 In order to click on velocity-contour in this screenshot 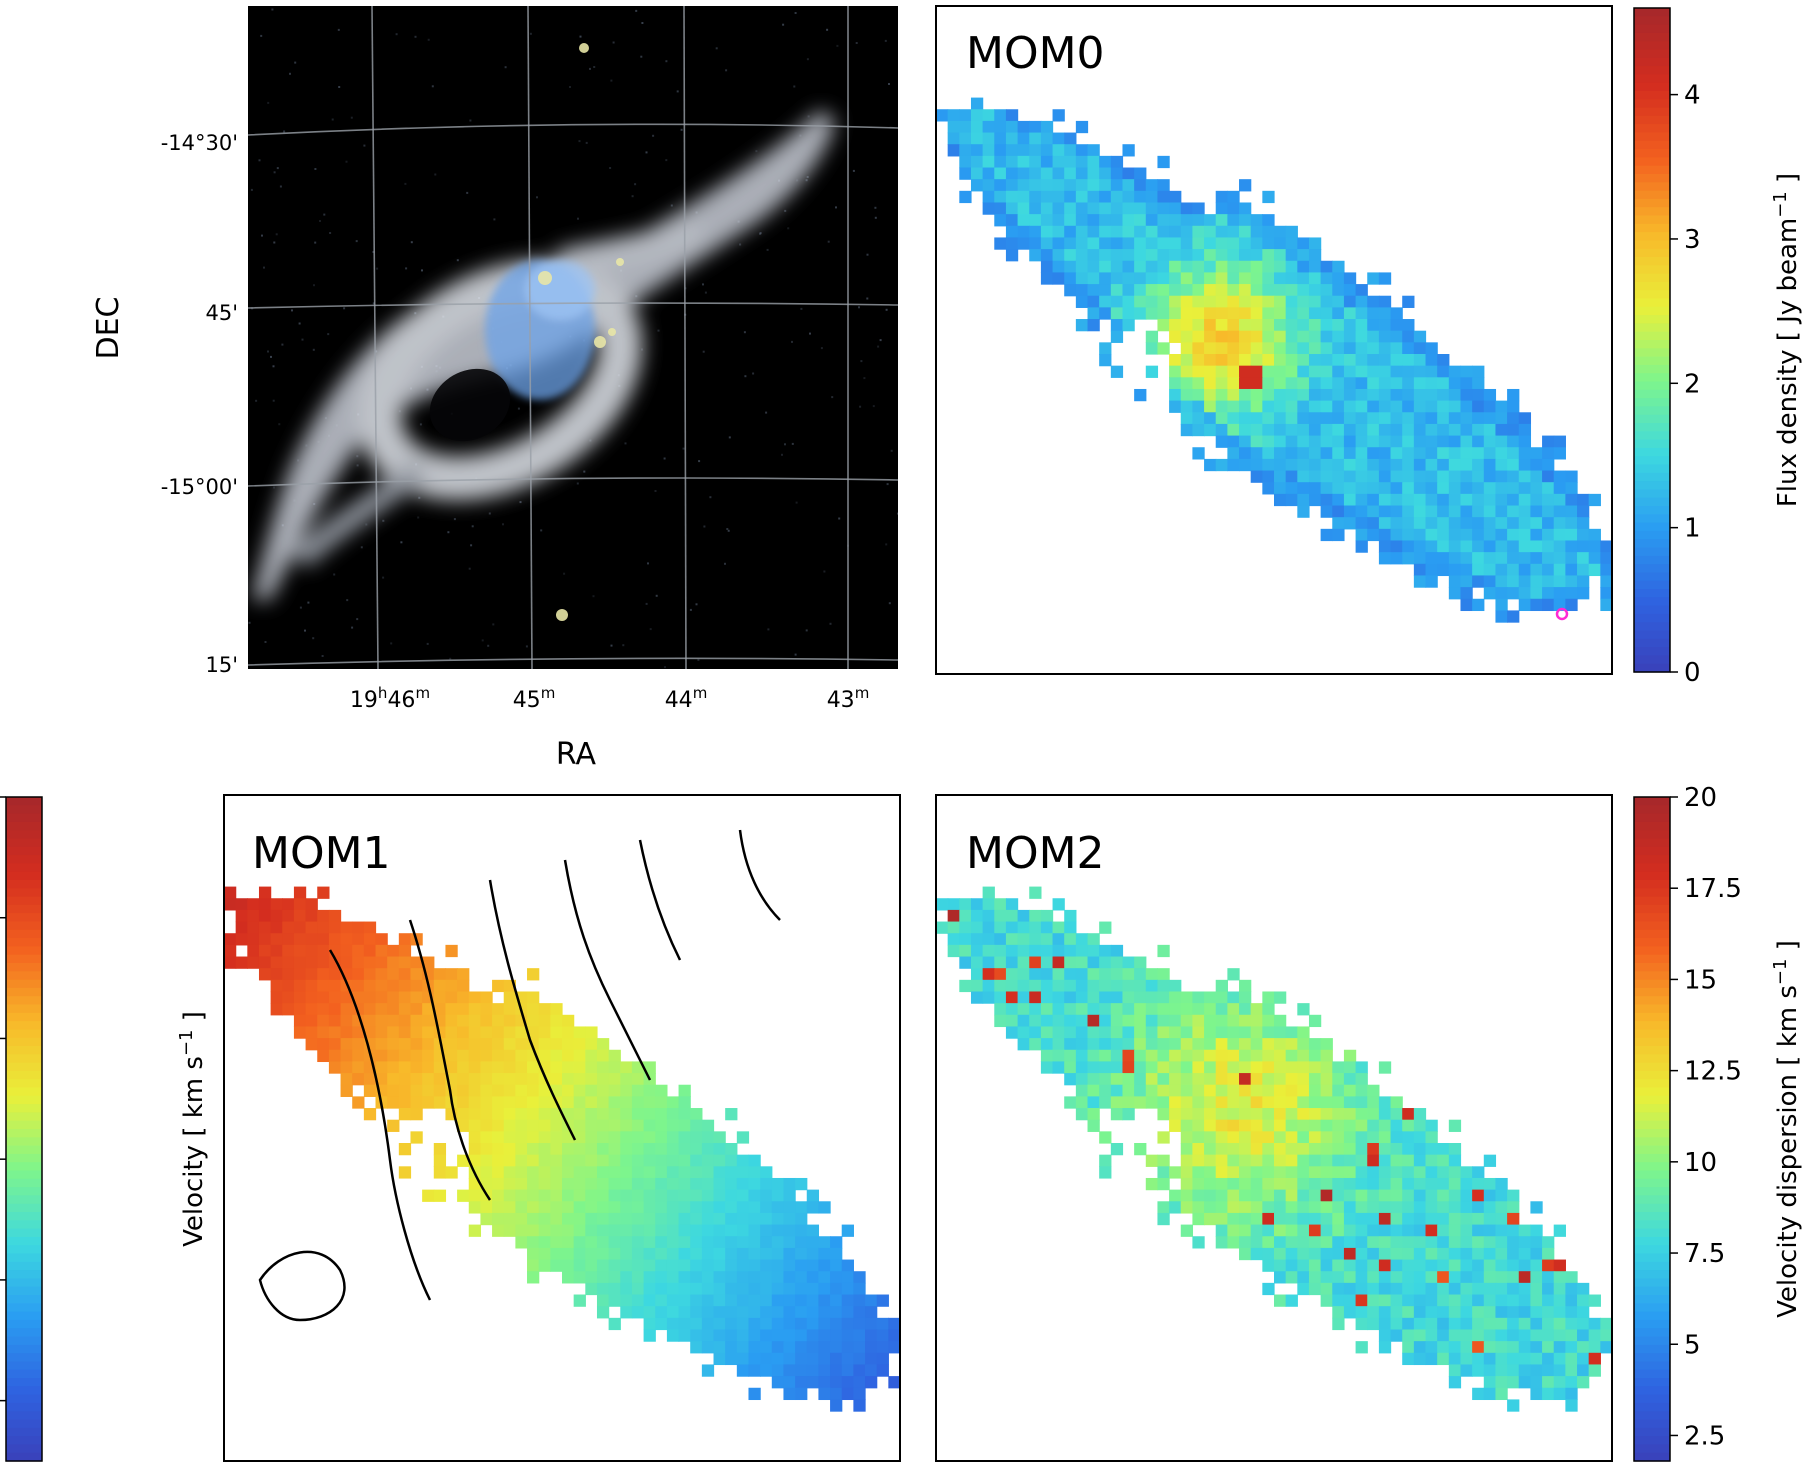, I will do `click(450, 1060)`.